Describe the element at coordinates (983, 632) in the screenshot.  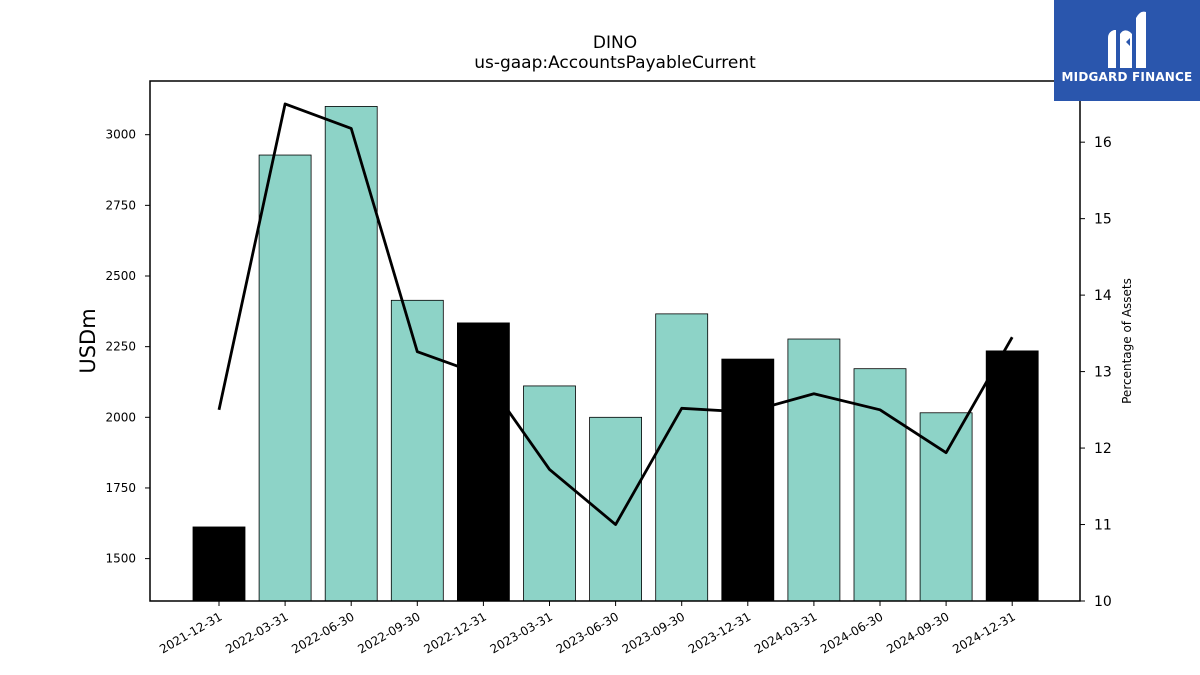
I see `x-tick-label-2024-12-31: 2024-12-31` at that location.